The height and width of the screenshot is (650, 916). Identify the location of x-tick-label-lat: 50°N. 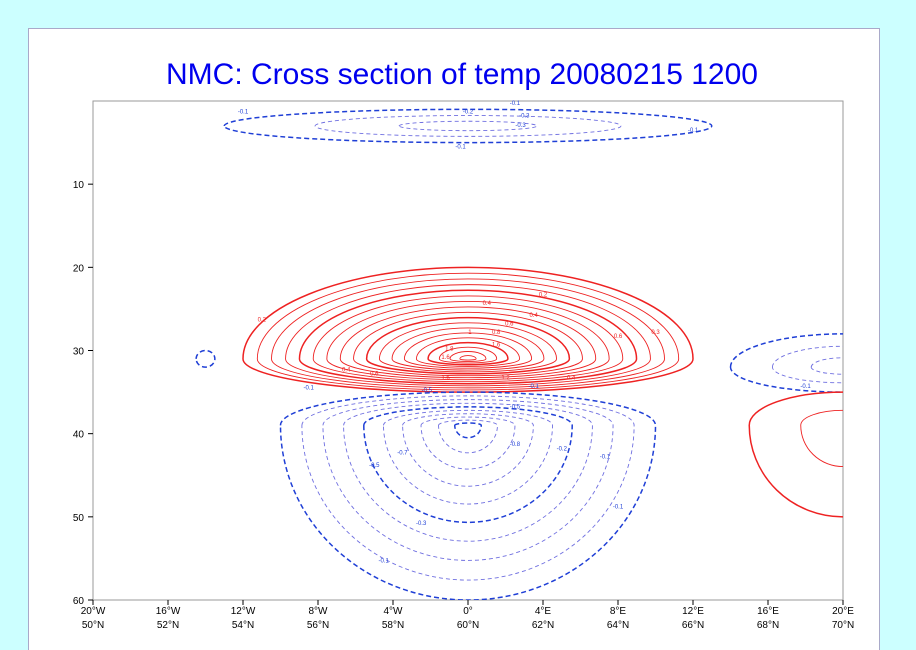
(93, 625).